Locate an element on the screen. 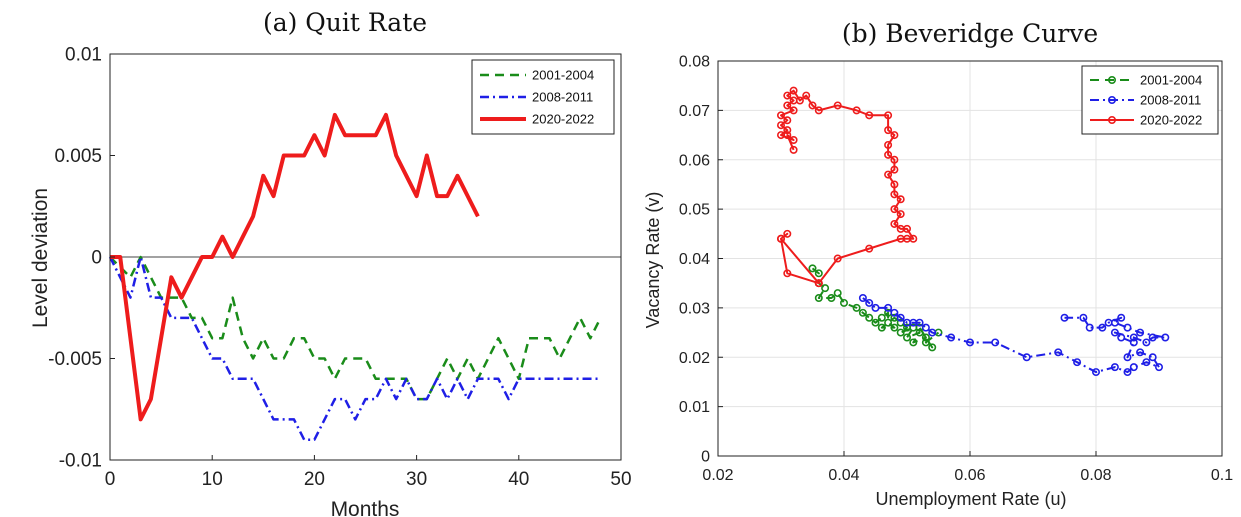  x-axis-label-months: Months is located at coordinates (365, 507).